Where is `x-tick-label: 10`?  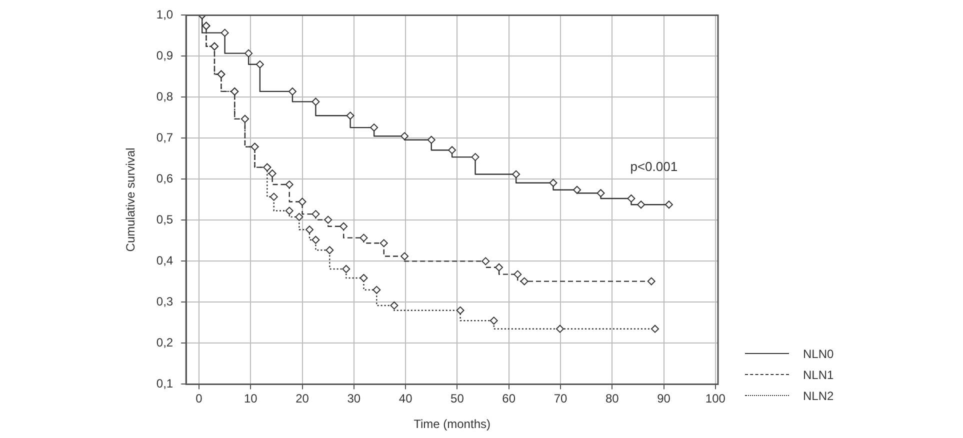 x-tick-label: 10 is located at coordinates (251, 399).